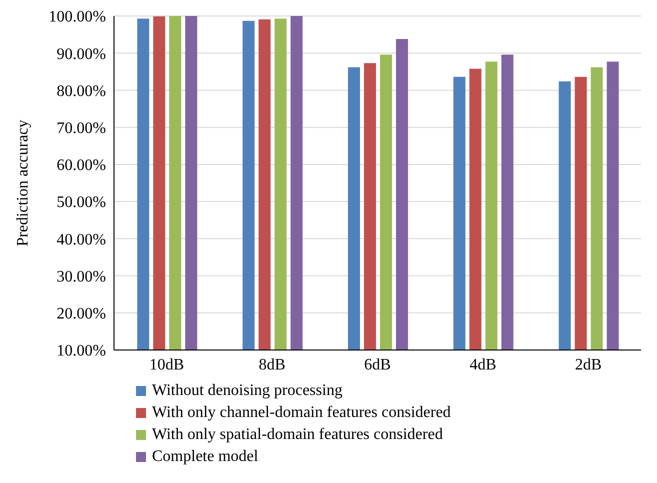 This screenshot has height=483, width=657. Describe the element at coordinates (81, 314) in the screenshot. I see `y-tick-label: 20.00%` at that location.